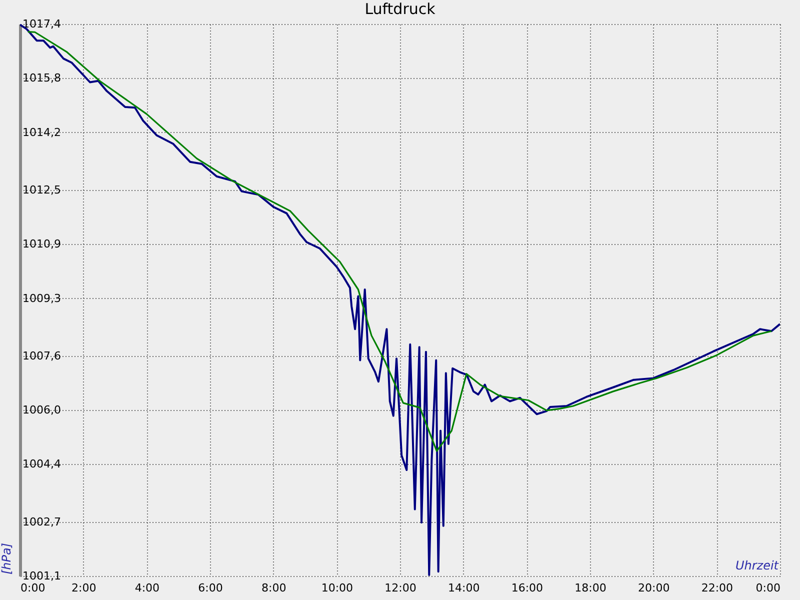 Image resolution: width=800 pixels, height=600 pixels. What do you see at coordinates (41, 464) in the screenshot?
I see `y-tick-label: 1004,4` at bounding box center [41, 464].